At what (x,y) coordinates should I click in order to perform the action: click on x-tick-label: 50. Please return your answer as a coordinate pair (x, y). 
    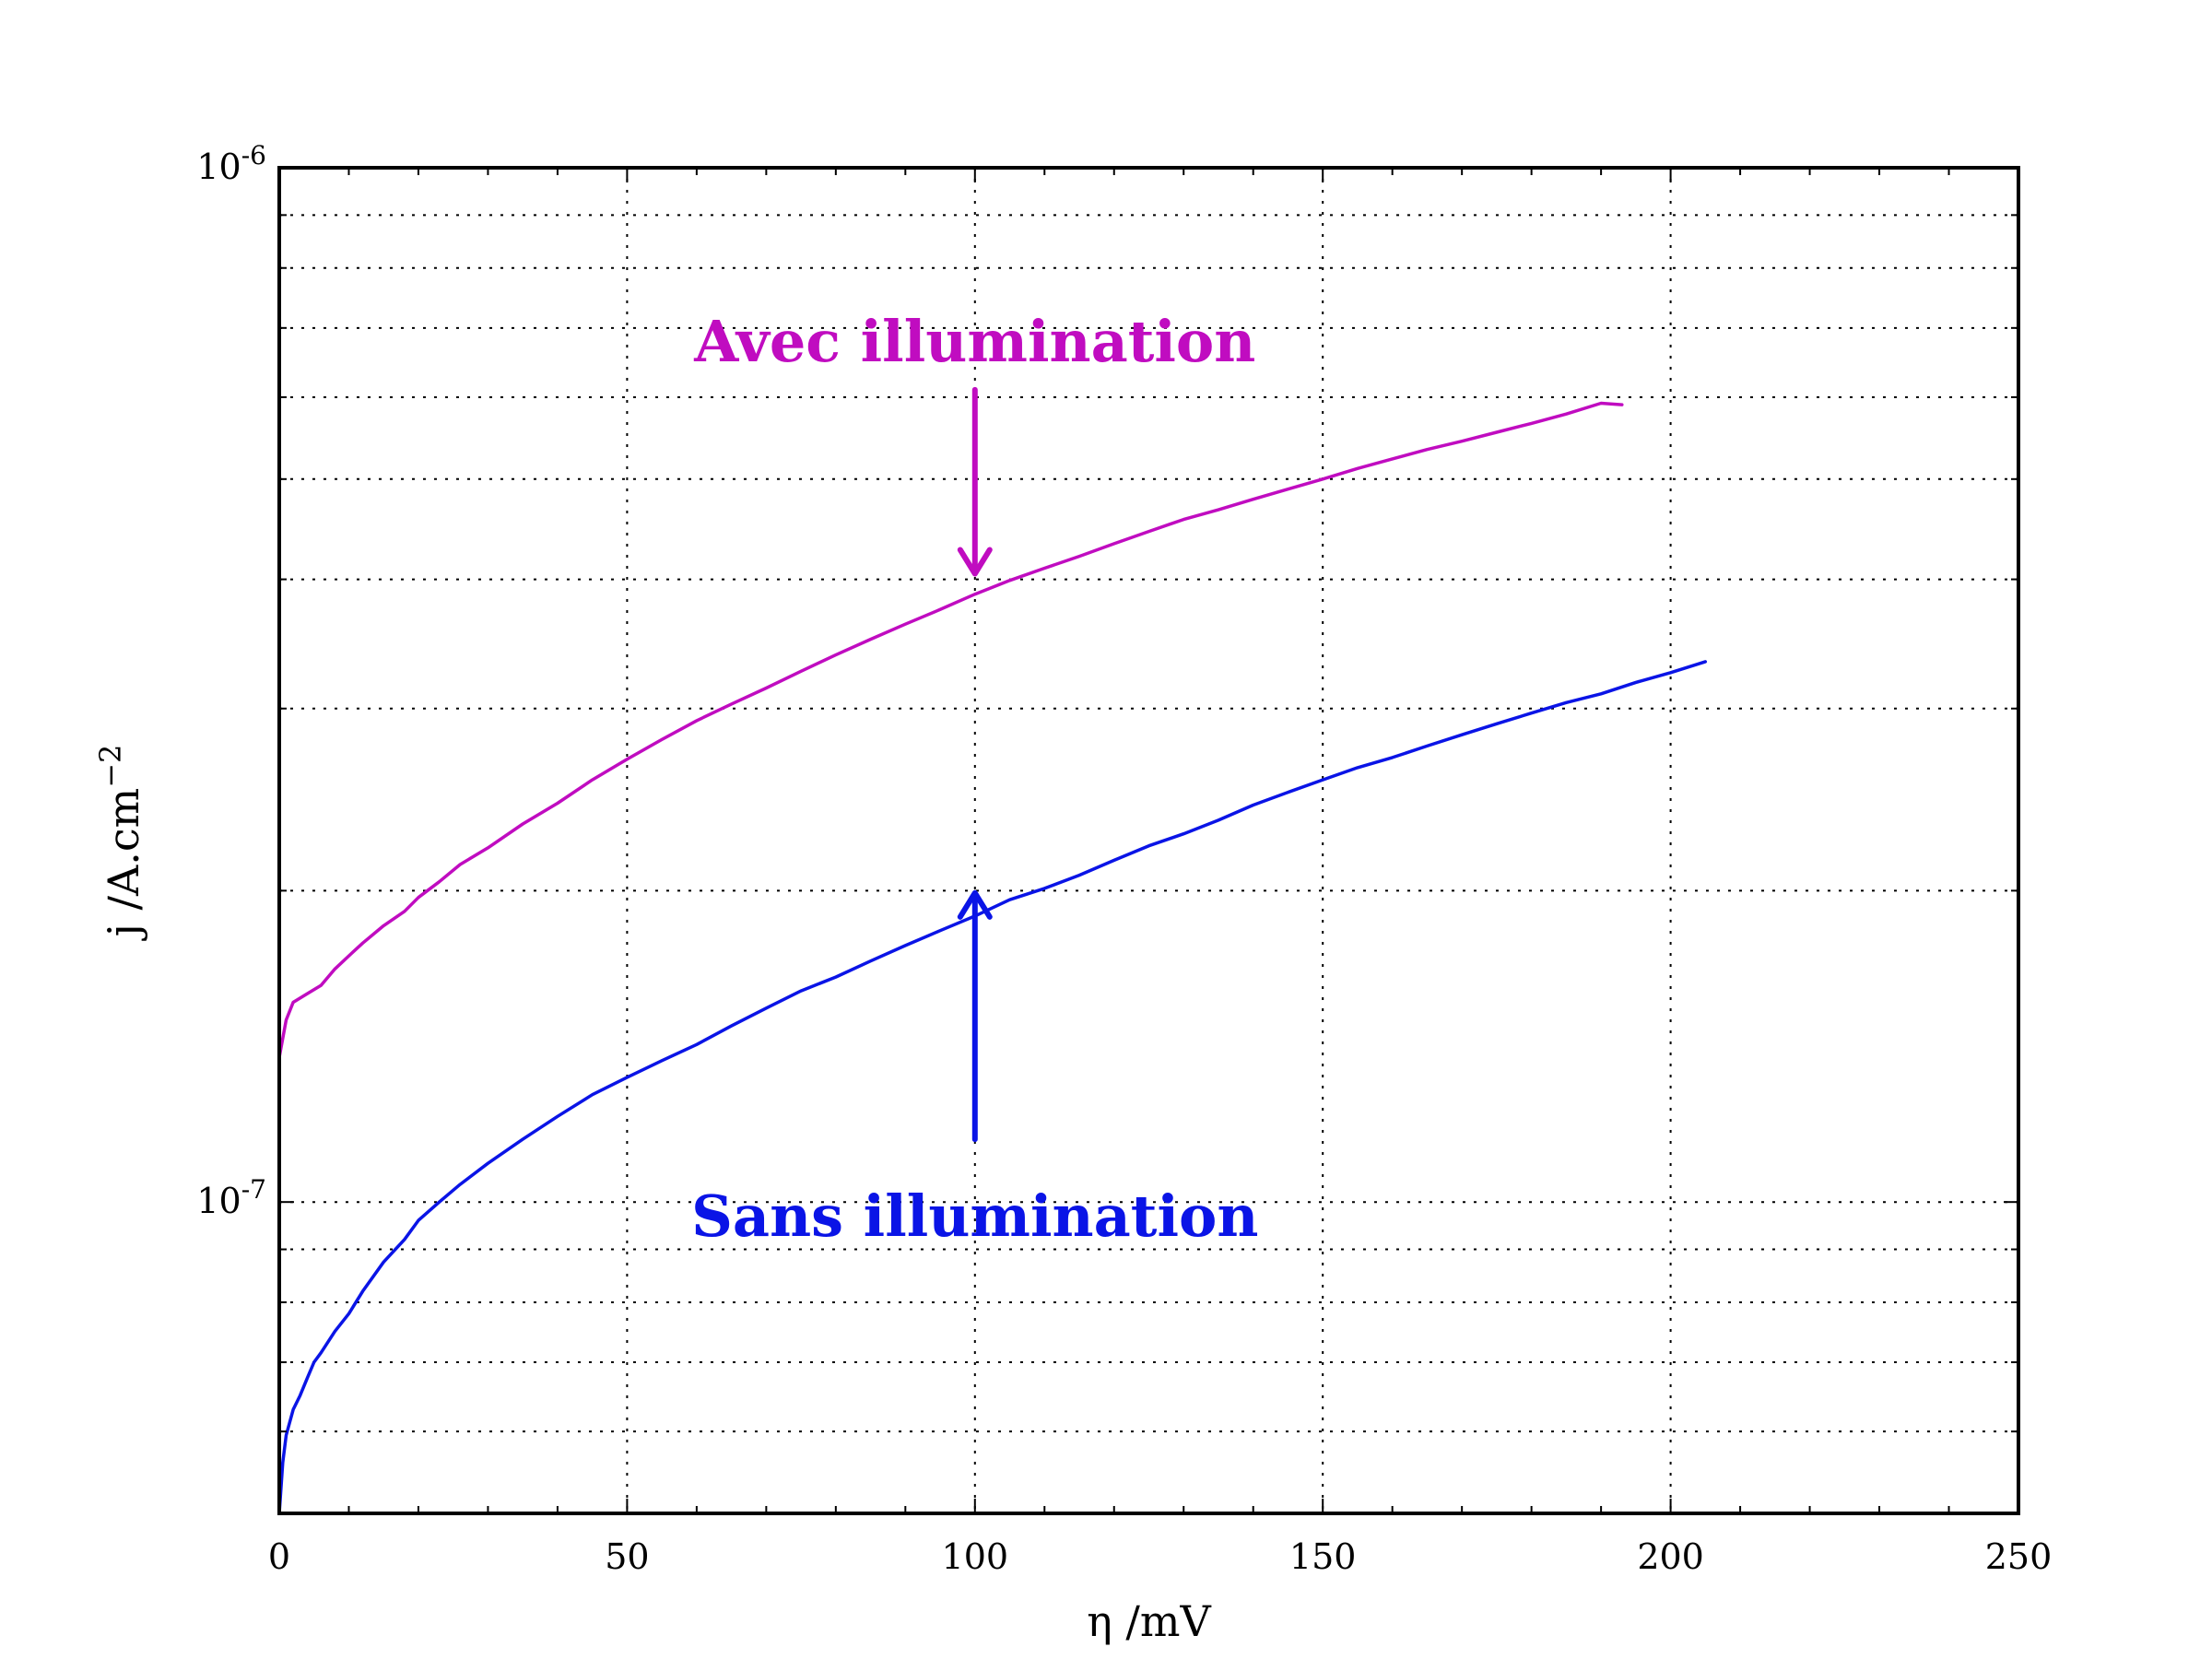
    Looking at the image, I should click on (627, 1556).